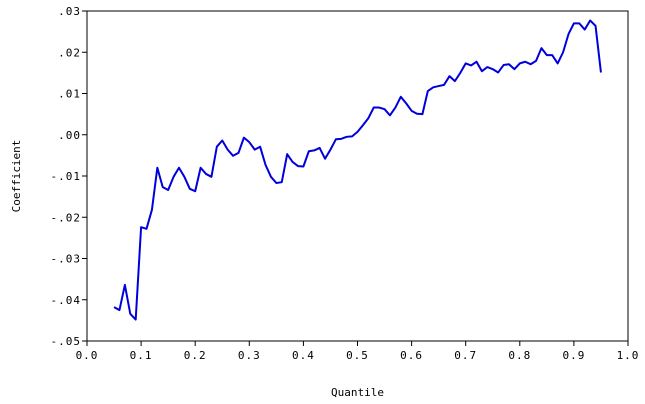  I want to click on x-axis-label: Quantile, so click(357, 392).